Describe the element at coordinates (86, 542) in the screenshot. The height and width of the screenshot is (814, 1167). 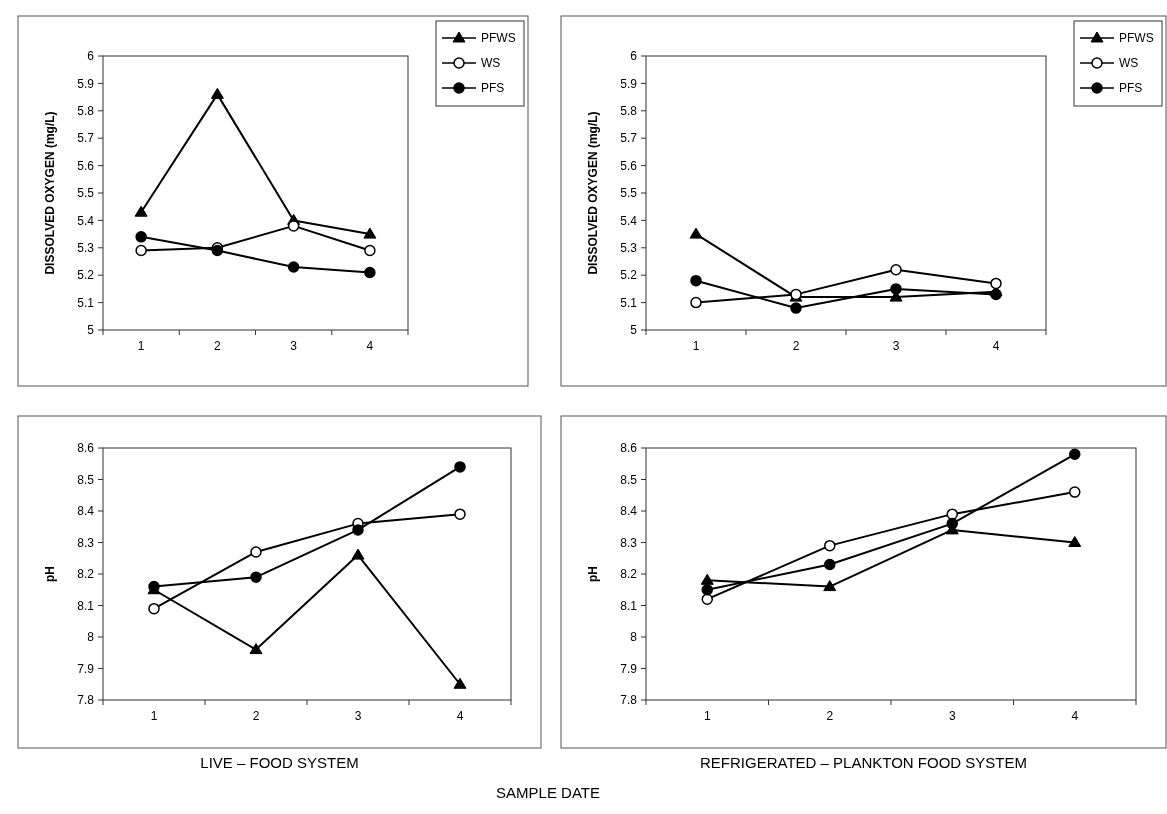
I see `y-tick-label: 8.3` at that location.